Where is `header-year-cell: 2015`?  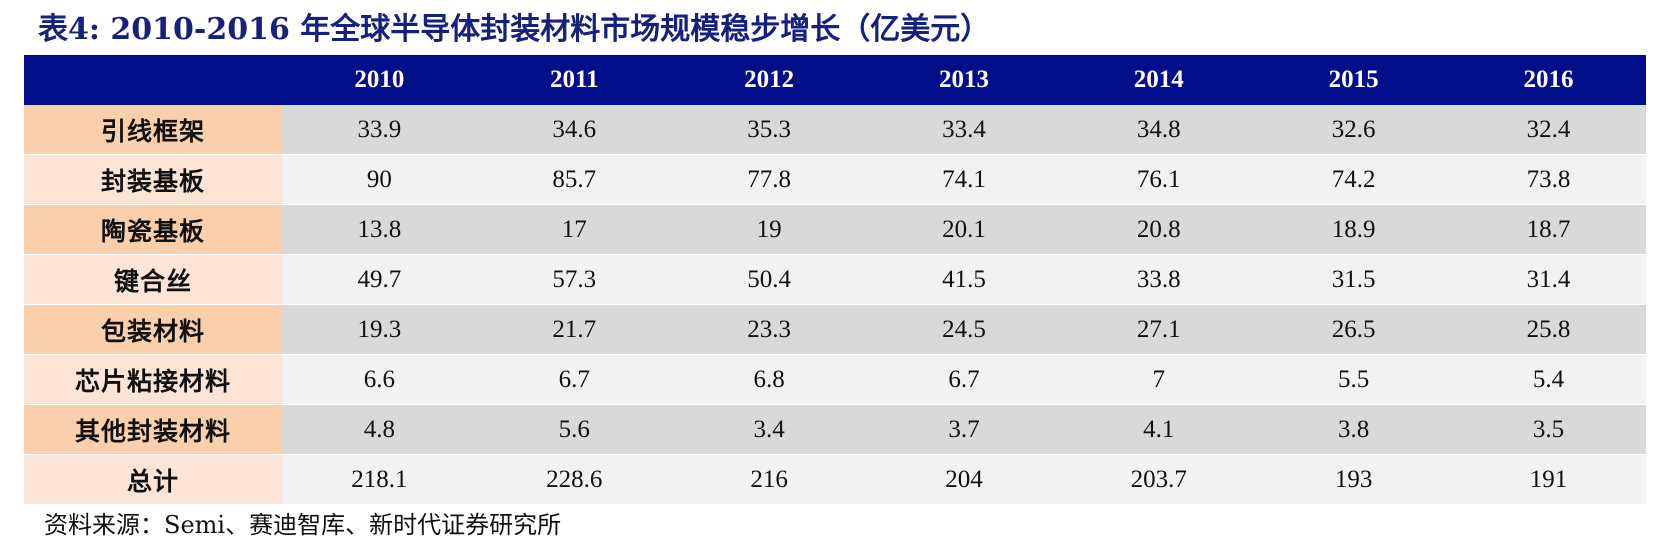 header-year-cell: 2015 is located at coordinates (1354, 80).